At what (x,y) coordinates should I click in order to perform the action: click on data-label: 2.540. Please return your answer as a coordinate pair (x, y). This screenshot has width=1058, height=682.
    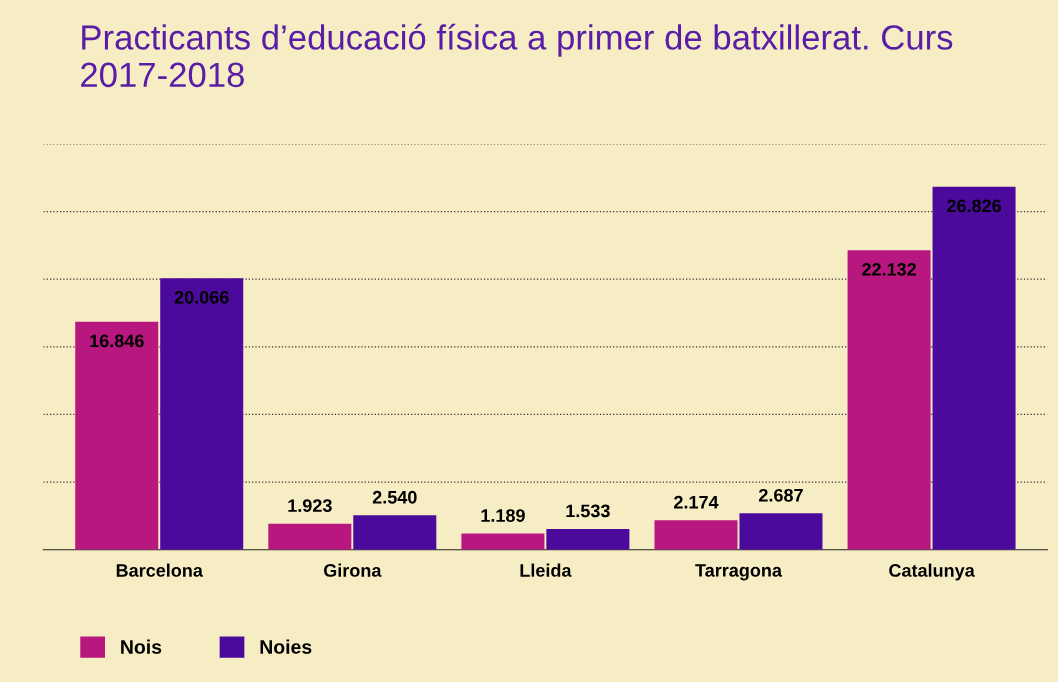
    Looking at the image, I should click on (394, 497).